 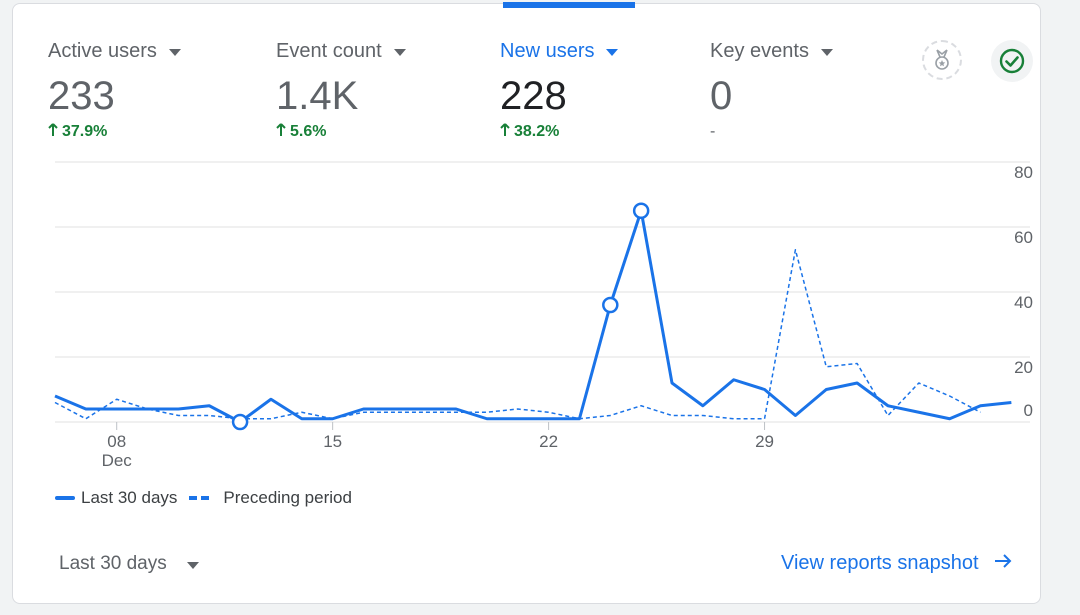 I want to click on arrow-right-icon, so click(x=1003, y=563).